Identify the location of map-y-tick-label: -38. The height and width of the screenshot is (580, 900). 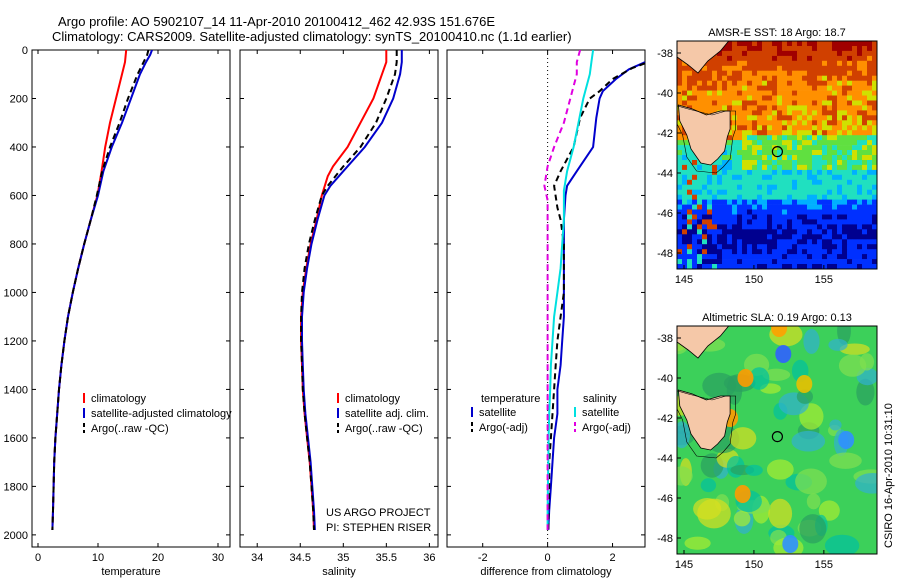
(665, 339).